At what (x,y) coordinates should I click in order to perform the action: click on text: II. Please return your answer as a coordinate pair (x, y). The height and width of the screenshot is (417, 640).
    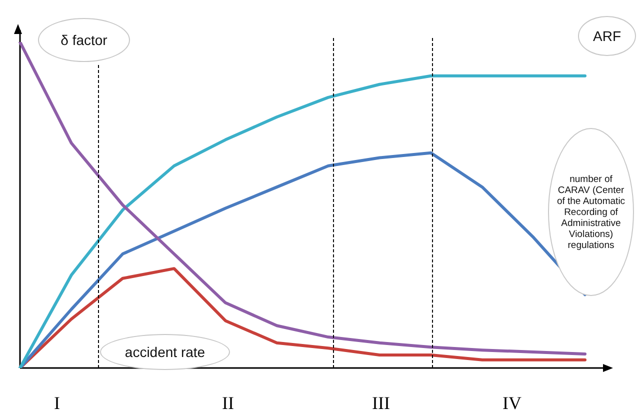
    Looking at the image, I should click on (228, 403).